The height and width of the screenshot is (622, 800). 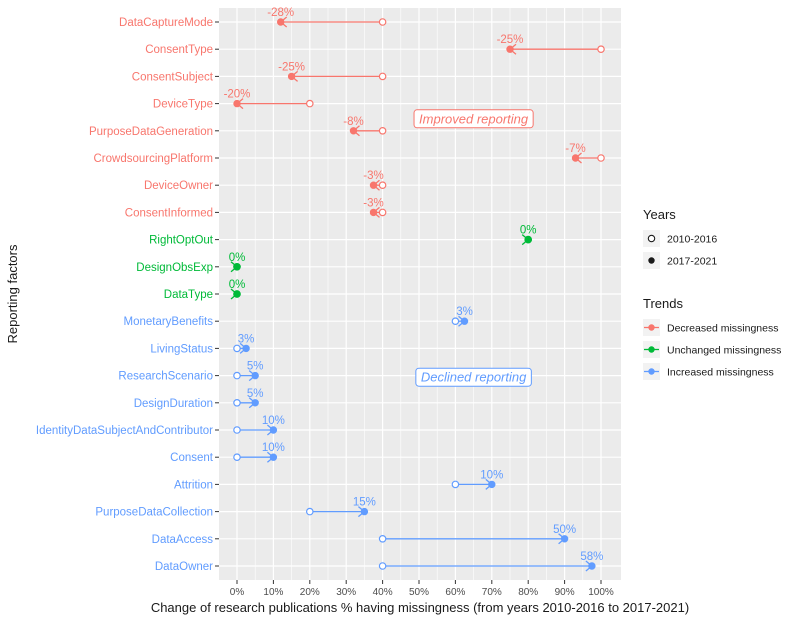 I want to click on category-label: ConsentInformed, so click(x=169, y=213).